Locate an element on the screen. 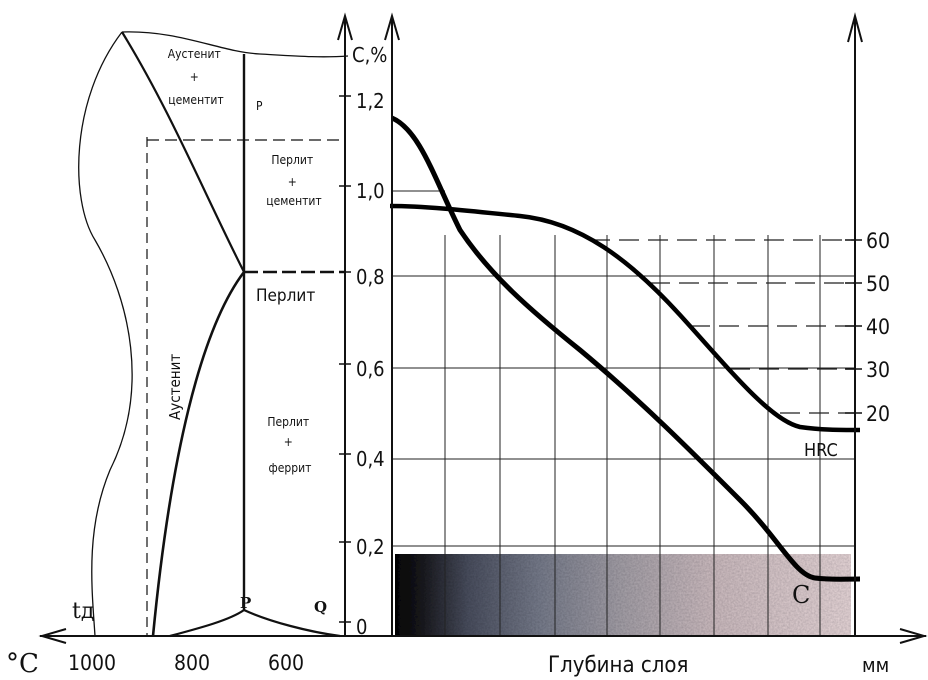  bottom-labels: °С 1000 800 600 Глубина слоя мм is located at coordinates (447, 664).